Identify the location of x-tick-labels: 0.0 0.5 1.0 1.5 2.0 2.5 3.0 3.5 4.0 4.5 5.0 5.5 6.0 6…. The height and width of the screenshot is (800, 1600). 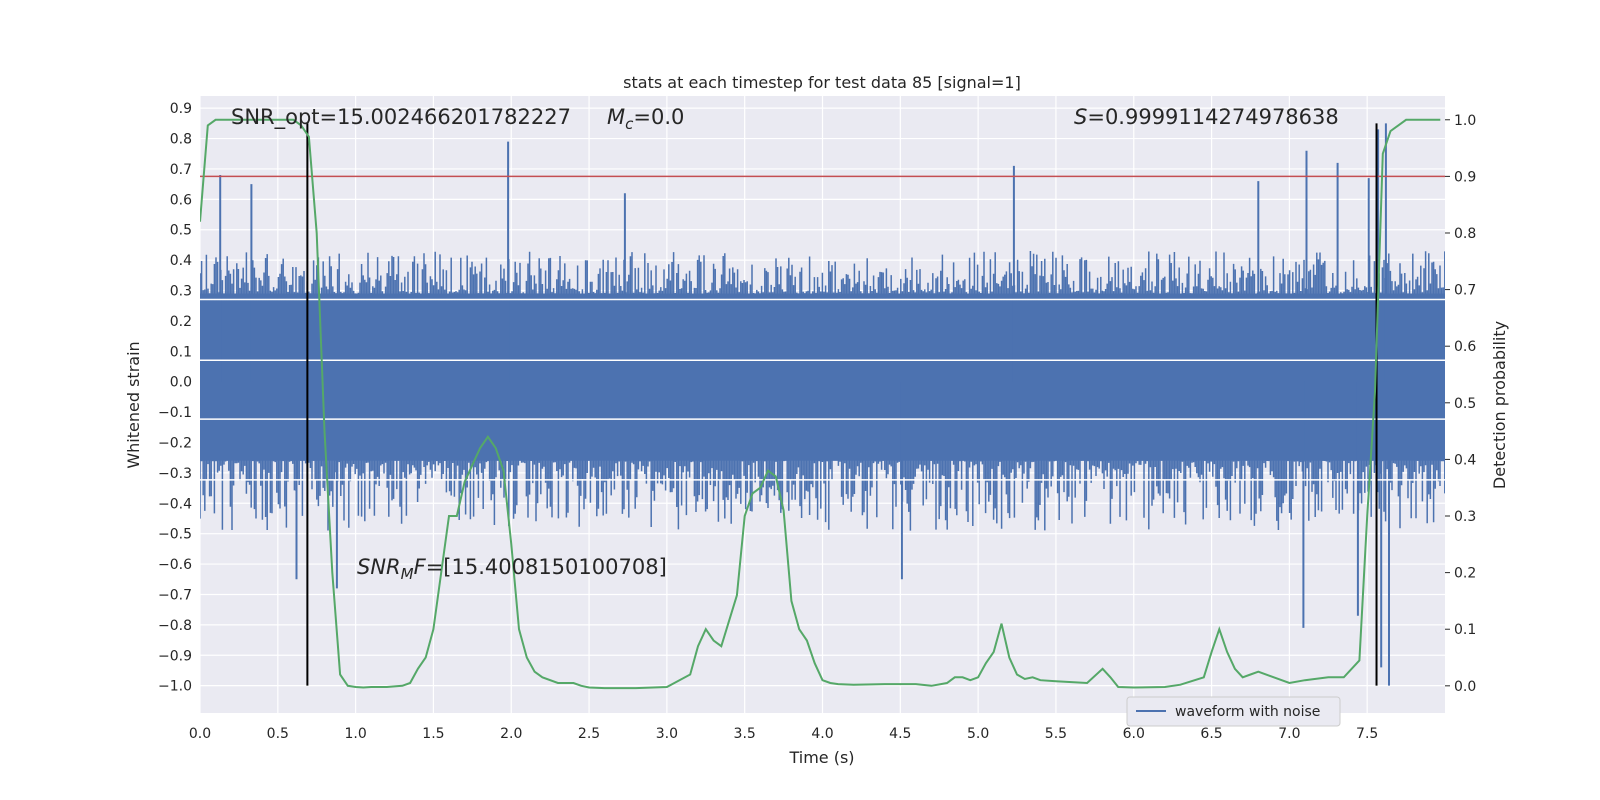
(783, 734).